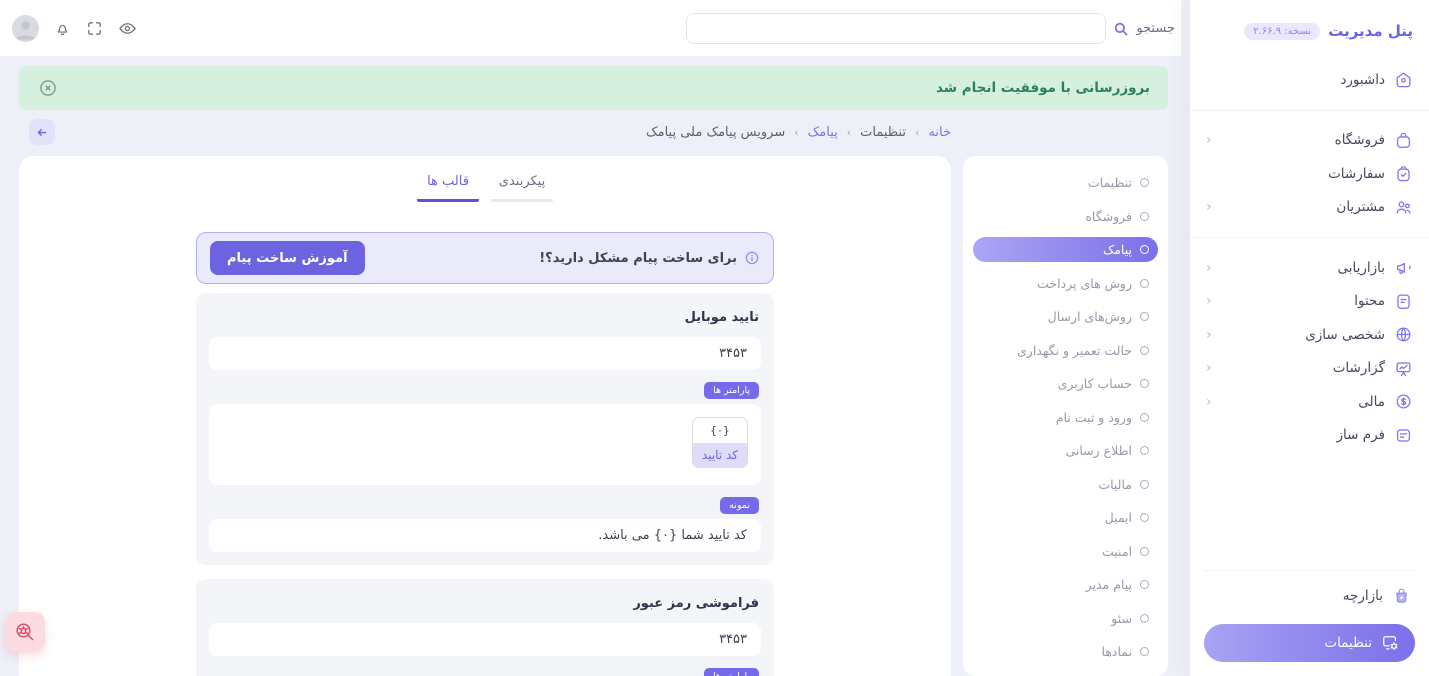 Image resolution: width=1429 pixels, height=676 pixels. What do you see at coordinates (1309, 302) in the screenshot?
I see `sidebar-item-content: محتوا ‹` at bounding box center [1309, 302].